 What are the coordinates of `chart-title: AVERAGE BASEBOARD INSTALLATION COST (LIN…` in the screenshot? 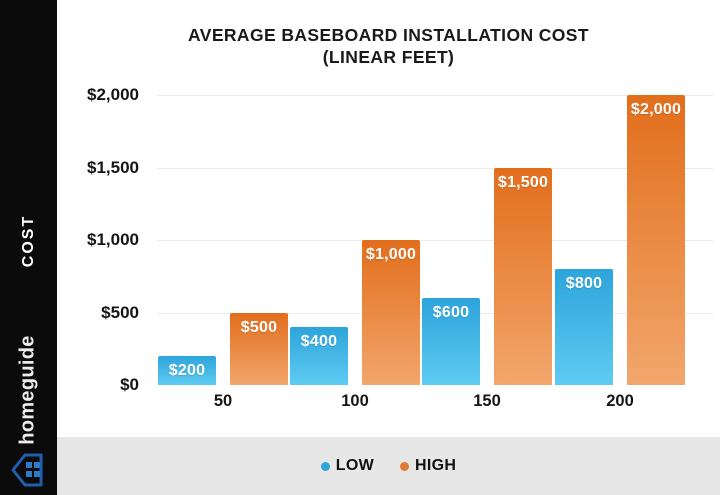 It's located at (388, 46).